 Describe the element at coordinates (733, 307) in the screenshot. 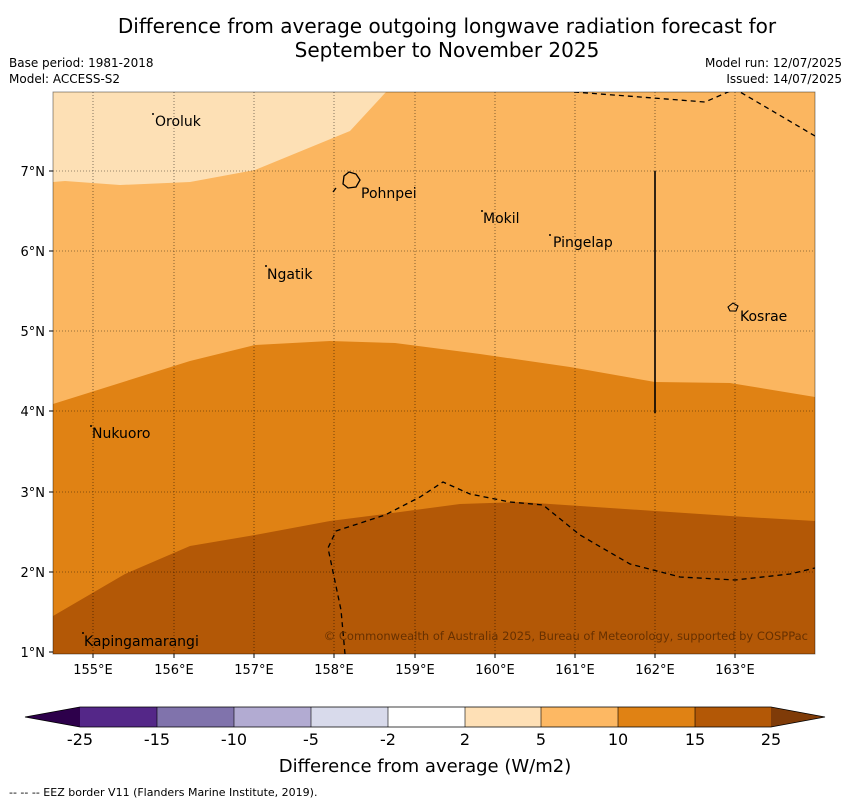

I see `kosrae-island` at that location.